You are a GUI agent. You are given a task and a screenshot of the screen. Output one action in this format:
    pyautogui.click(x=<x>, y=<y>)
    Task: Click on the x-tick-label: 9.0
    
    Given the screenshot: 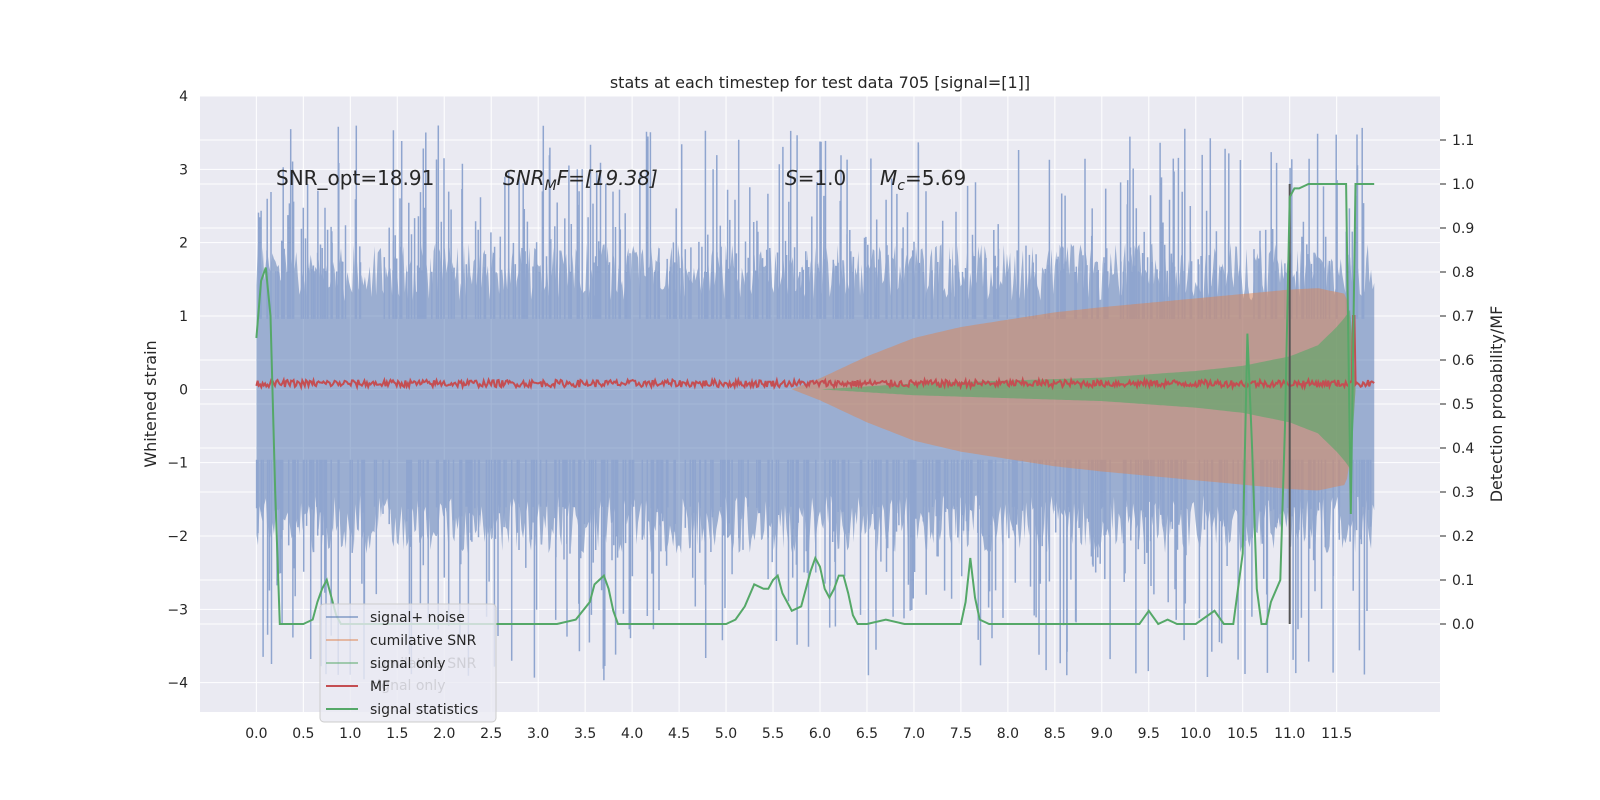 What is the action you would take?
    pyautogui.click(x=1102, y=734)
    